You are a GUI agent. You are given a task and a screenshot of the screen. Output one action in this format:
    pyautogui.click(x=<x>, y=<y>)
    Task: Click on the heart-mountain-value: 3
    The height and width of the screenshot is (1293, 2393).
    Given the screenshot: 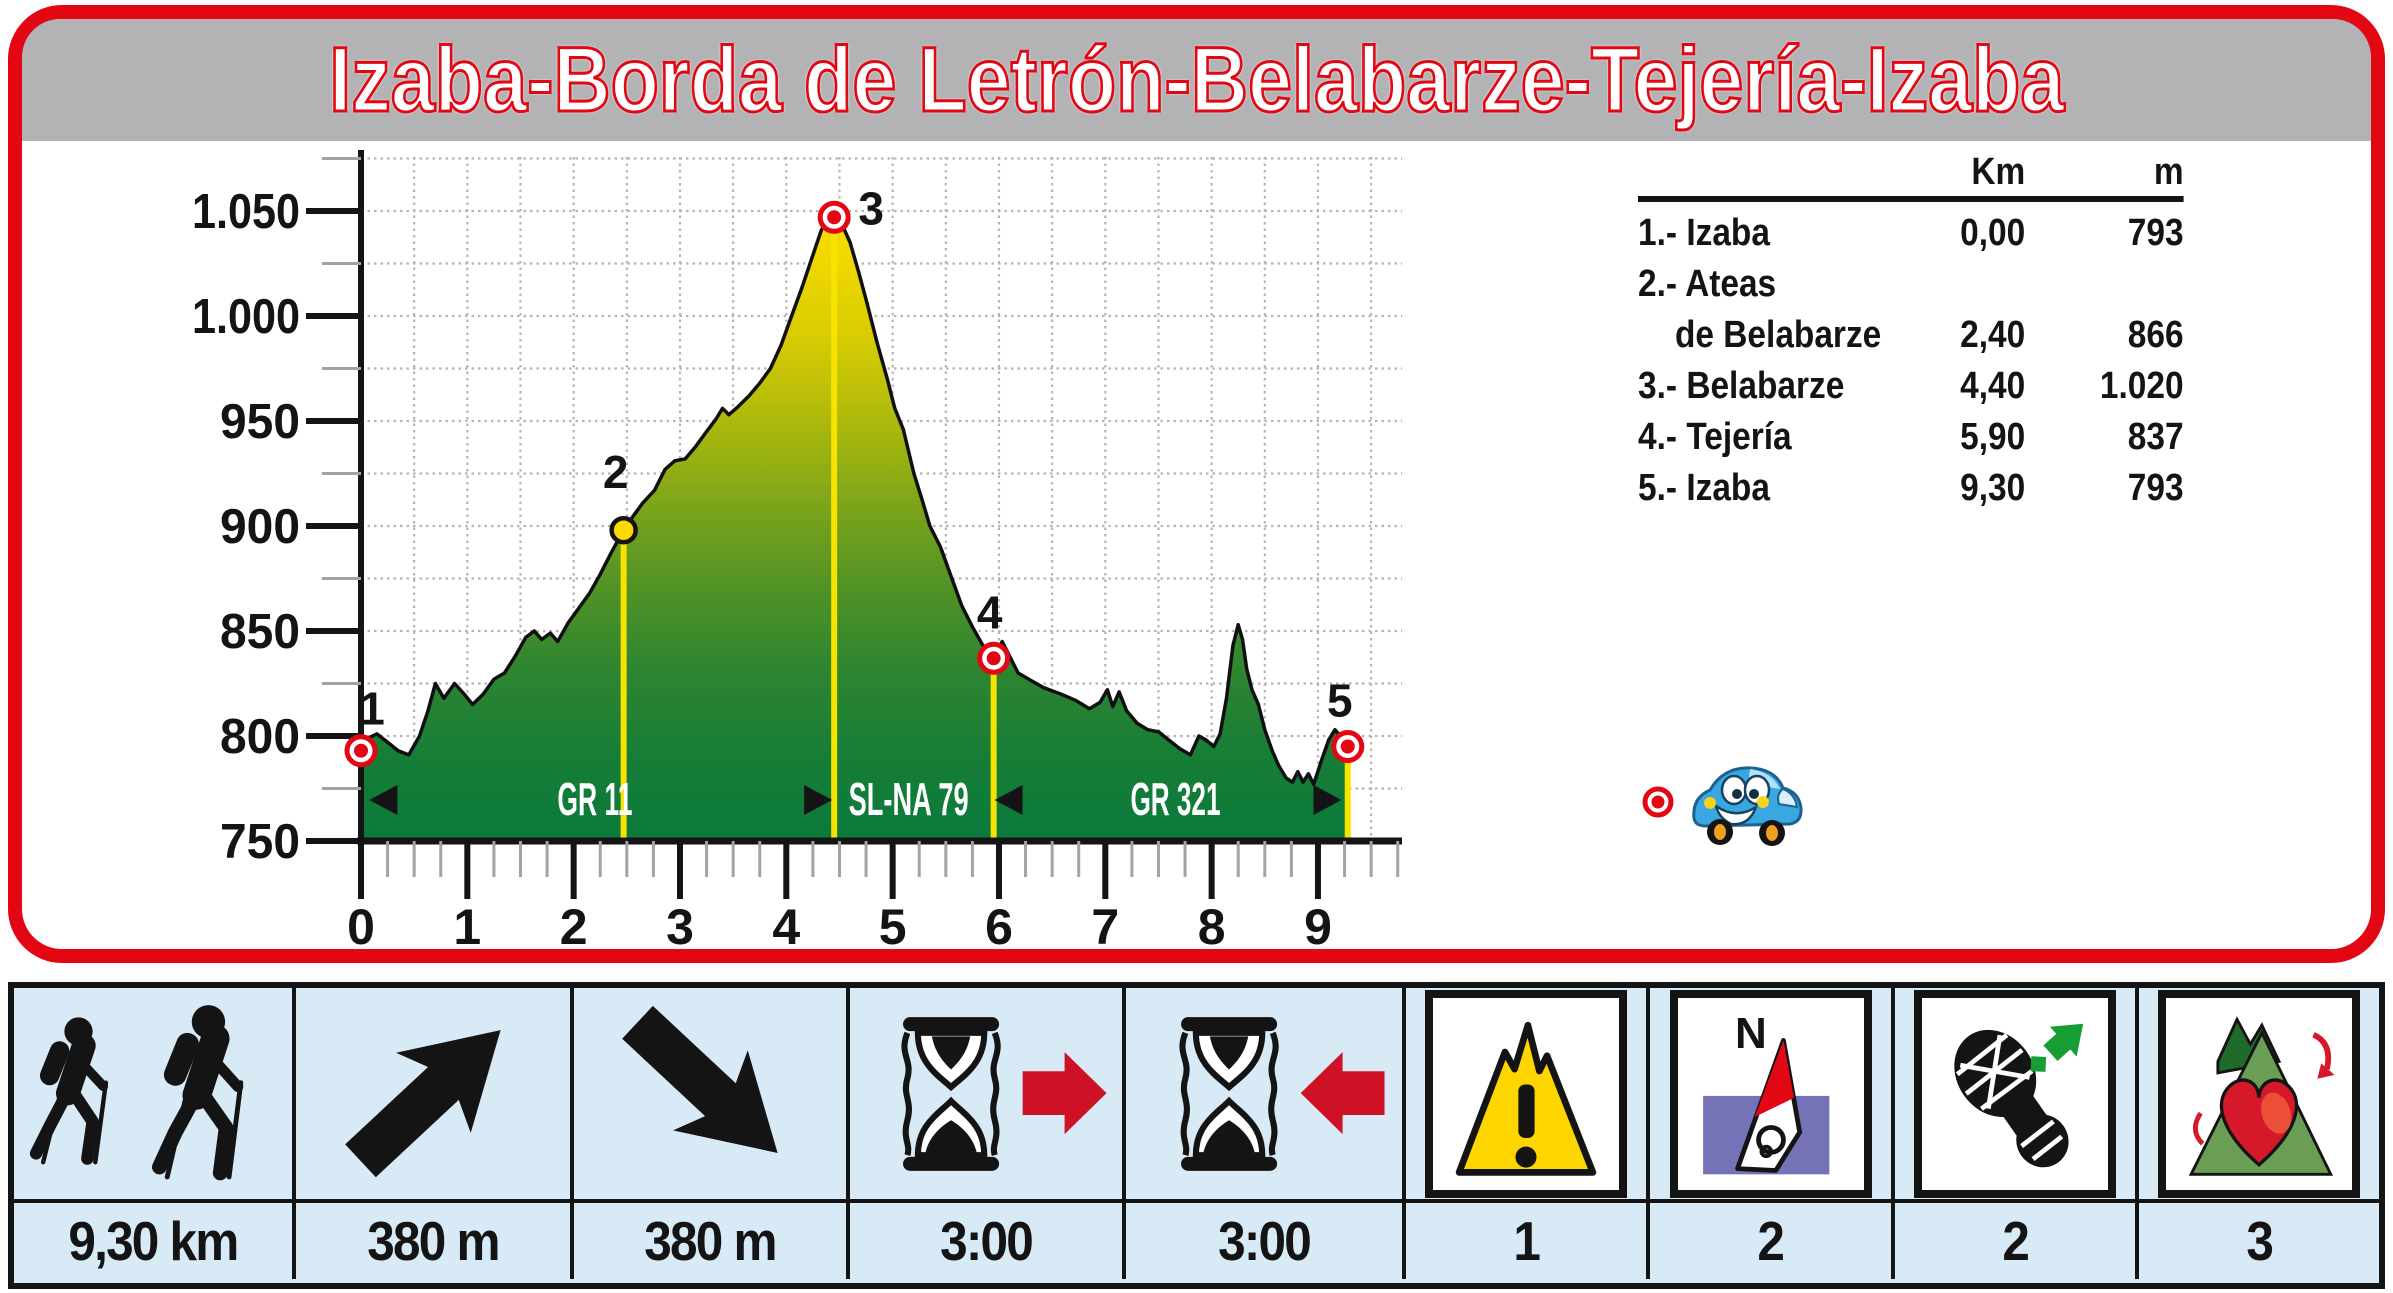 What is the action you would take?
    pyautogui.click(x=2259, y=1239)
    